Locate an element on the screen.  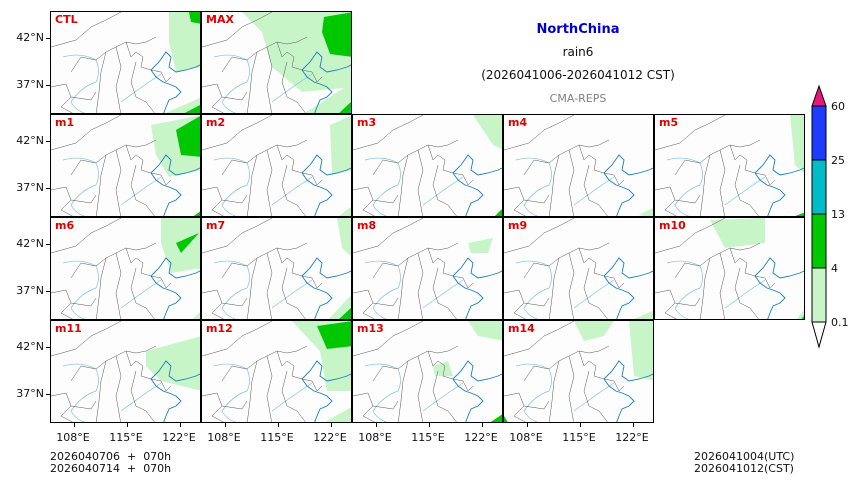
variable-title: rain6 is located at coordinates (578, 52).